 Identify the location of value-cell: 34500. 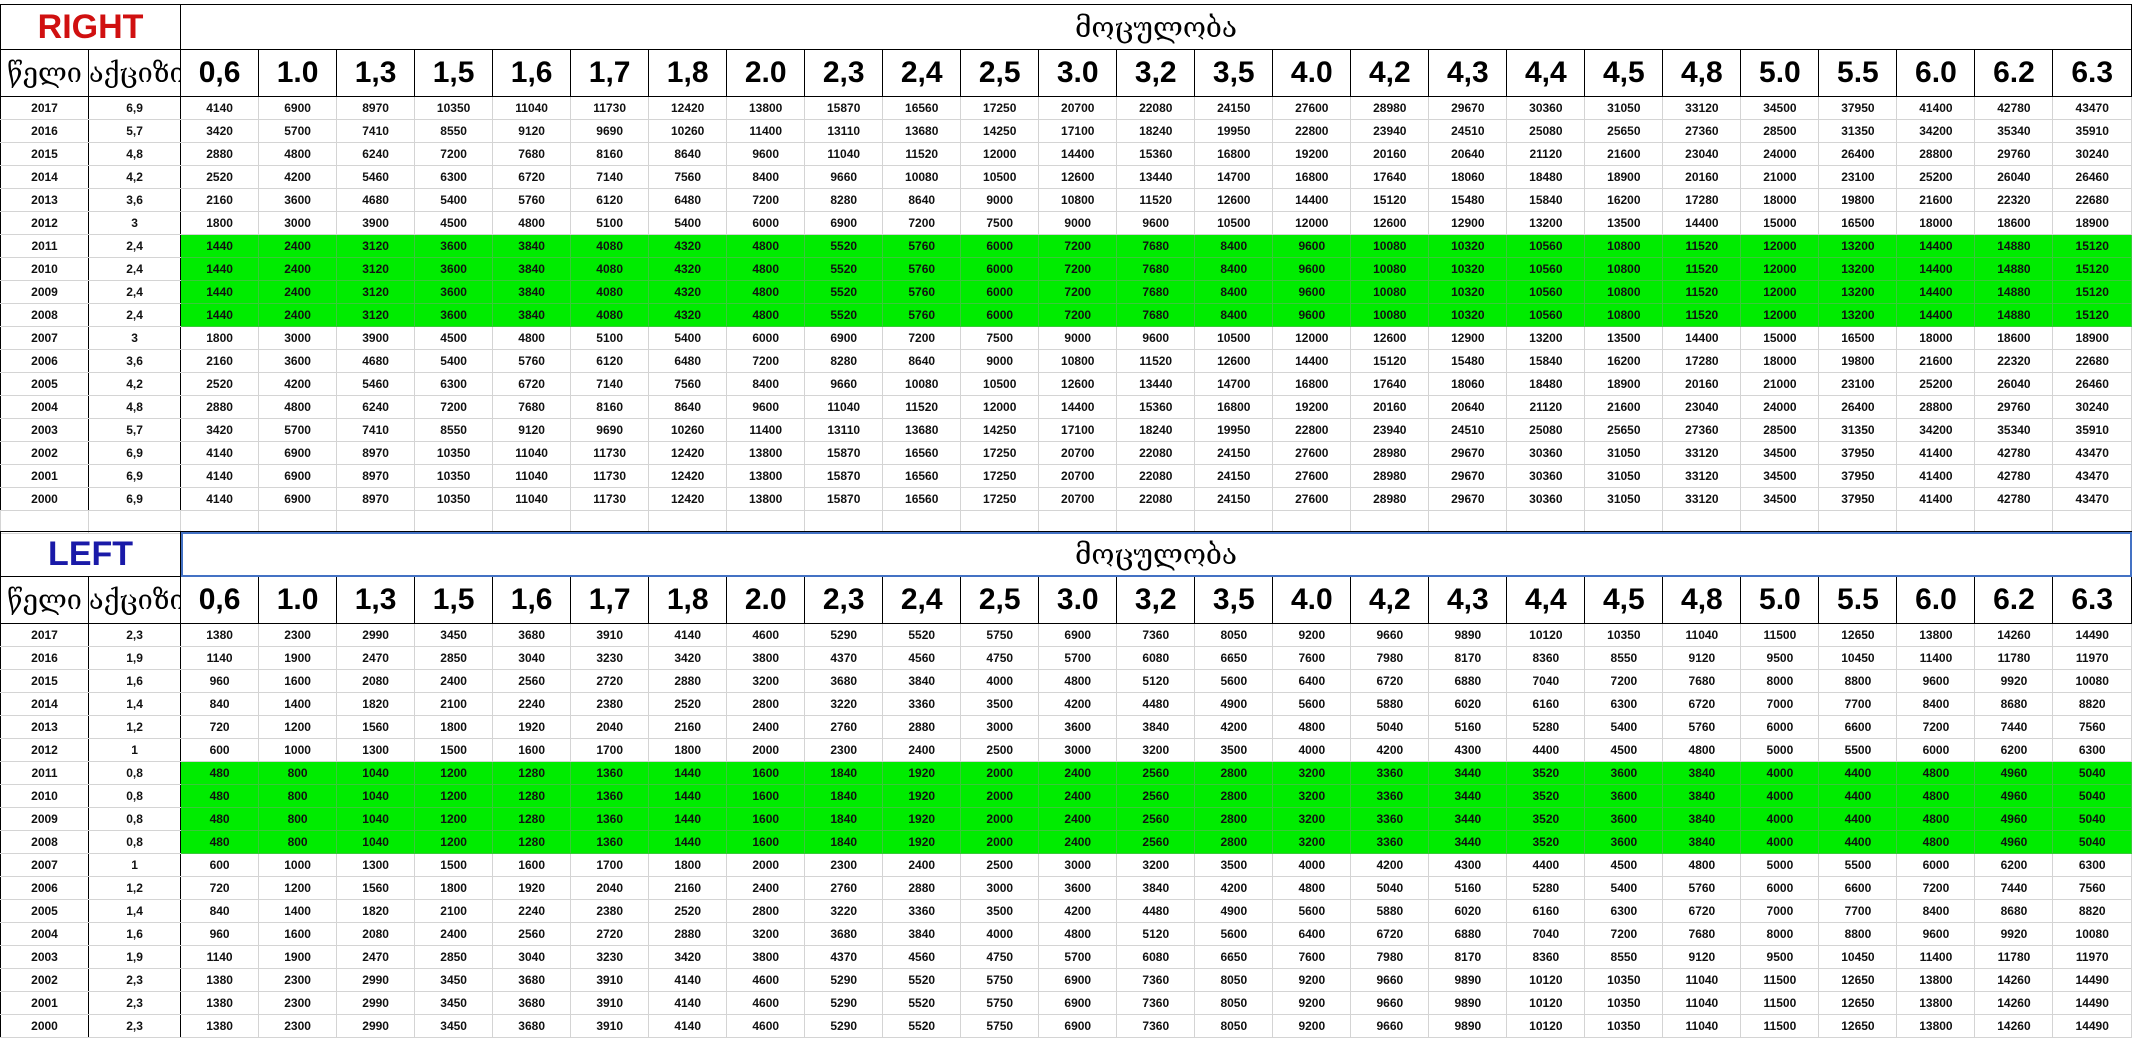
(1780, 108).